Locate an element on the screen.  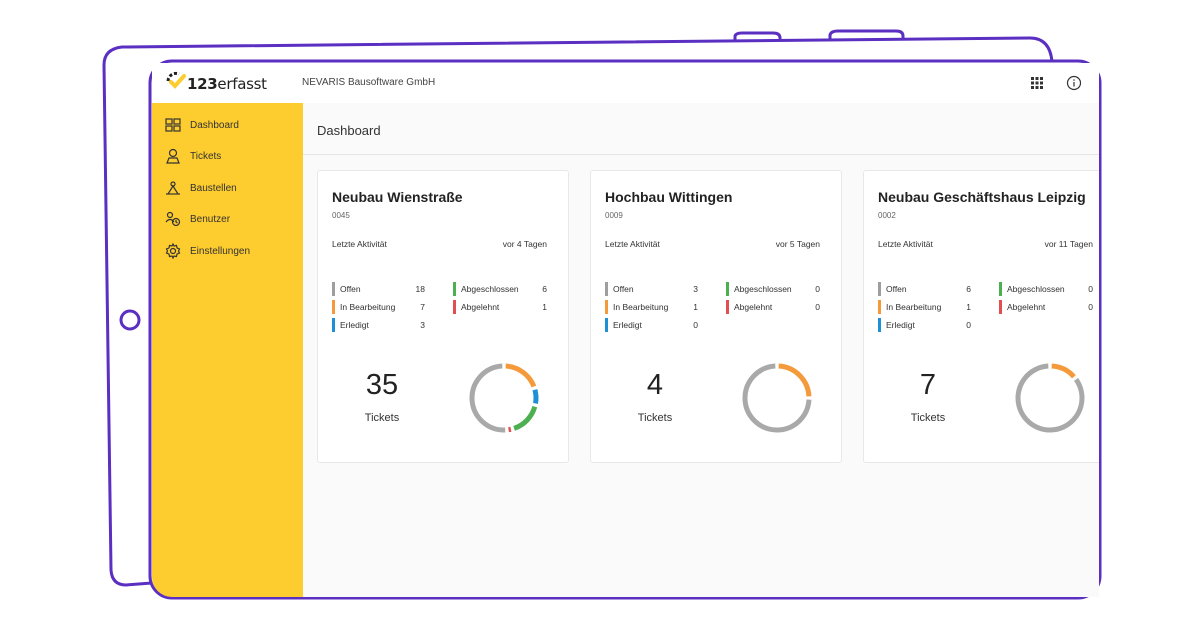
sidebar-item-baustellen: Baustellen is located at coordinates (200, 188).